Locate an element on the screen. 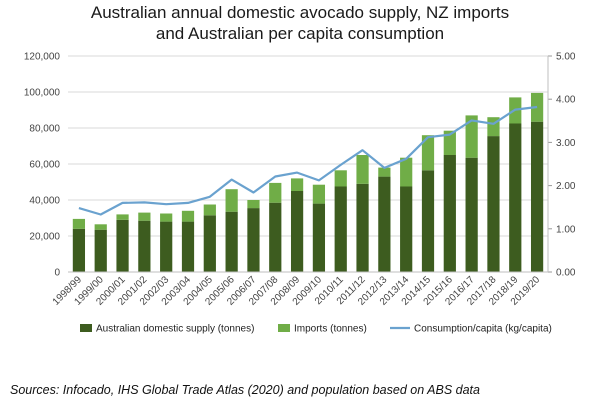 The width and height of the screenshot is (600, 400). legend-swatch-imports is located at coordinates (284, 328).